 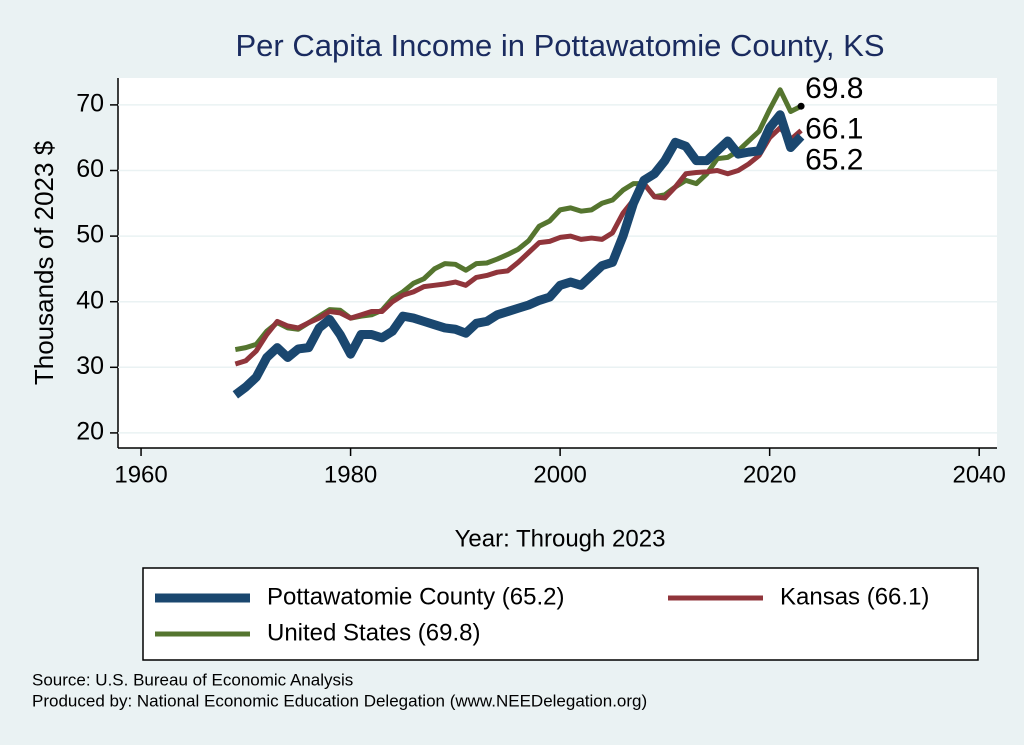 I want to click on y-tick-label: 60, so click(x=90, y=169).